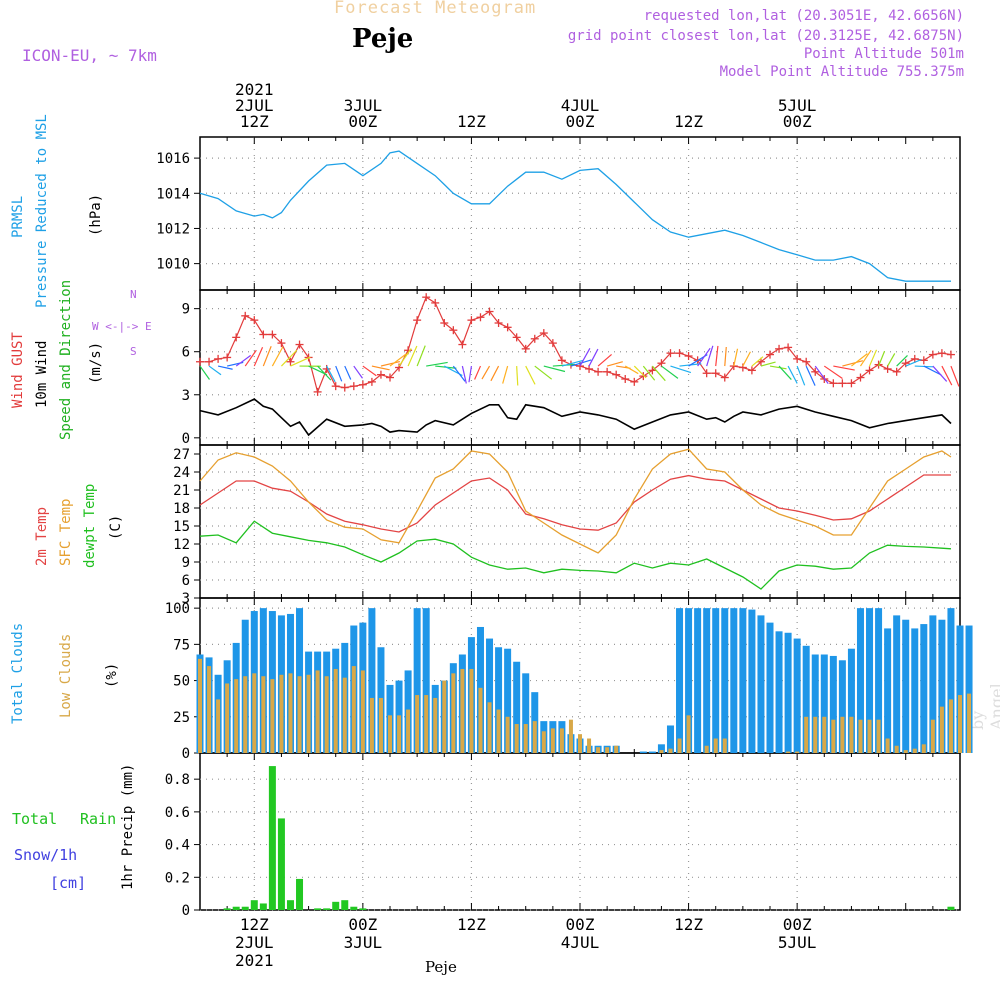  Describe the element at coordinates (575, 555) in the screenshot. I see `temp-dewpt-line` at that location.